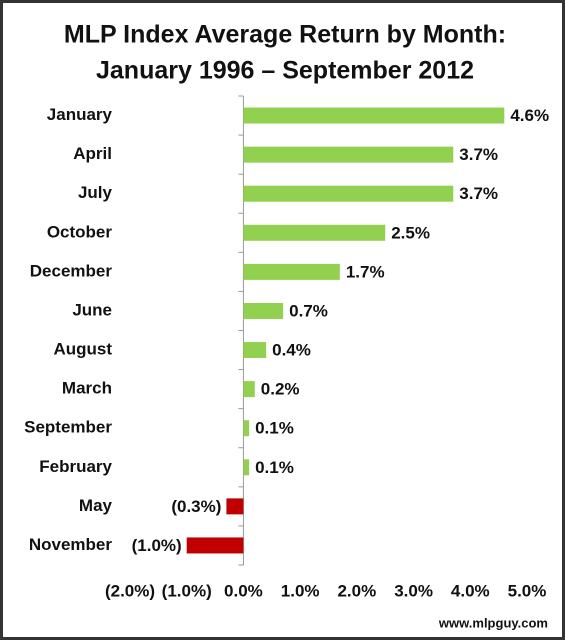  Describe the element at coordinates (87, 388) in the screenshot. I see `y-tick-label: March` at that location.